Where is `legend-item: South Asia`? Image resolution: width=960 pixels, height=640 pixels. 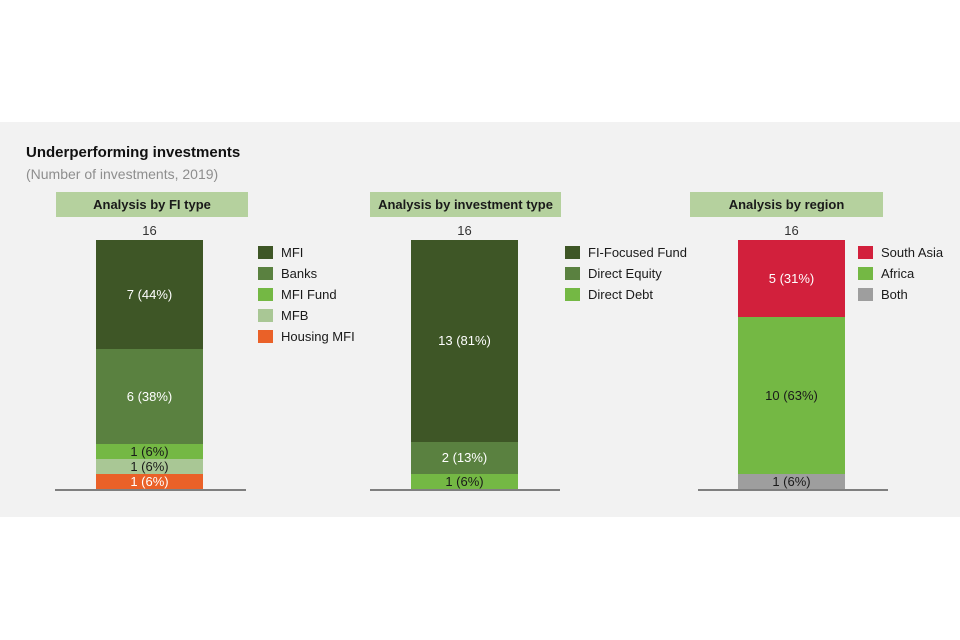
legend-item: South Asia is located at coordinates (901, 252).